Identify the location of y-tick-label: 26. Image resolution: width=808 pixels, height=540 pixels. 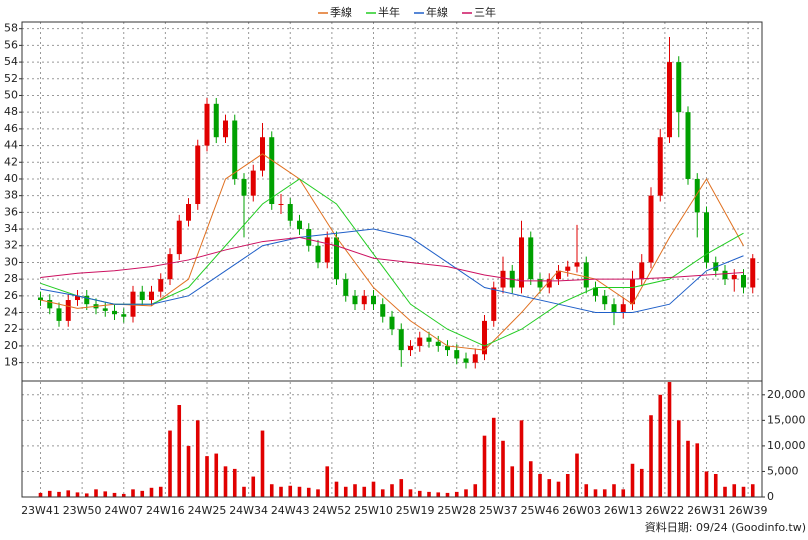
(11, 295).